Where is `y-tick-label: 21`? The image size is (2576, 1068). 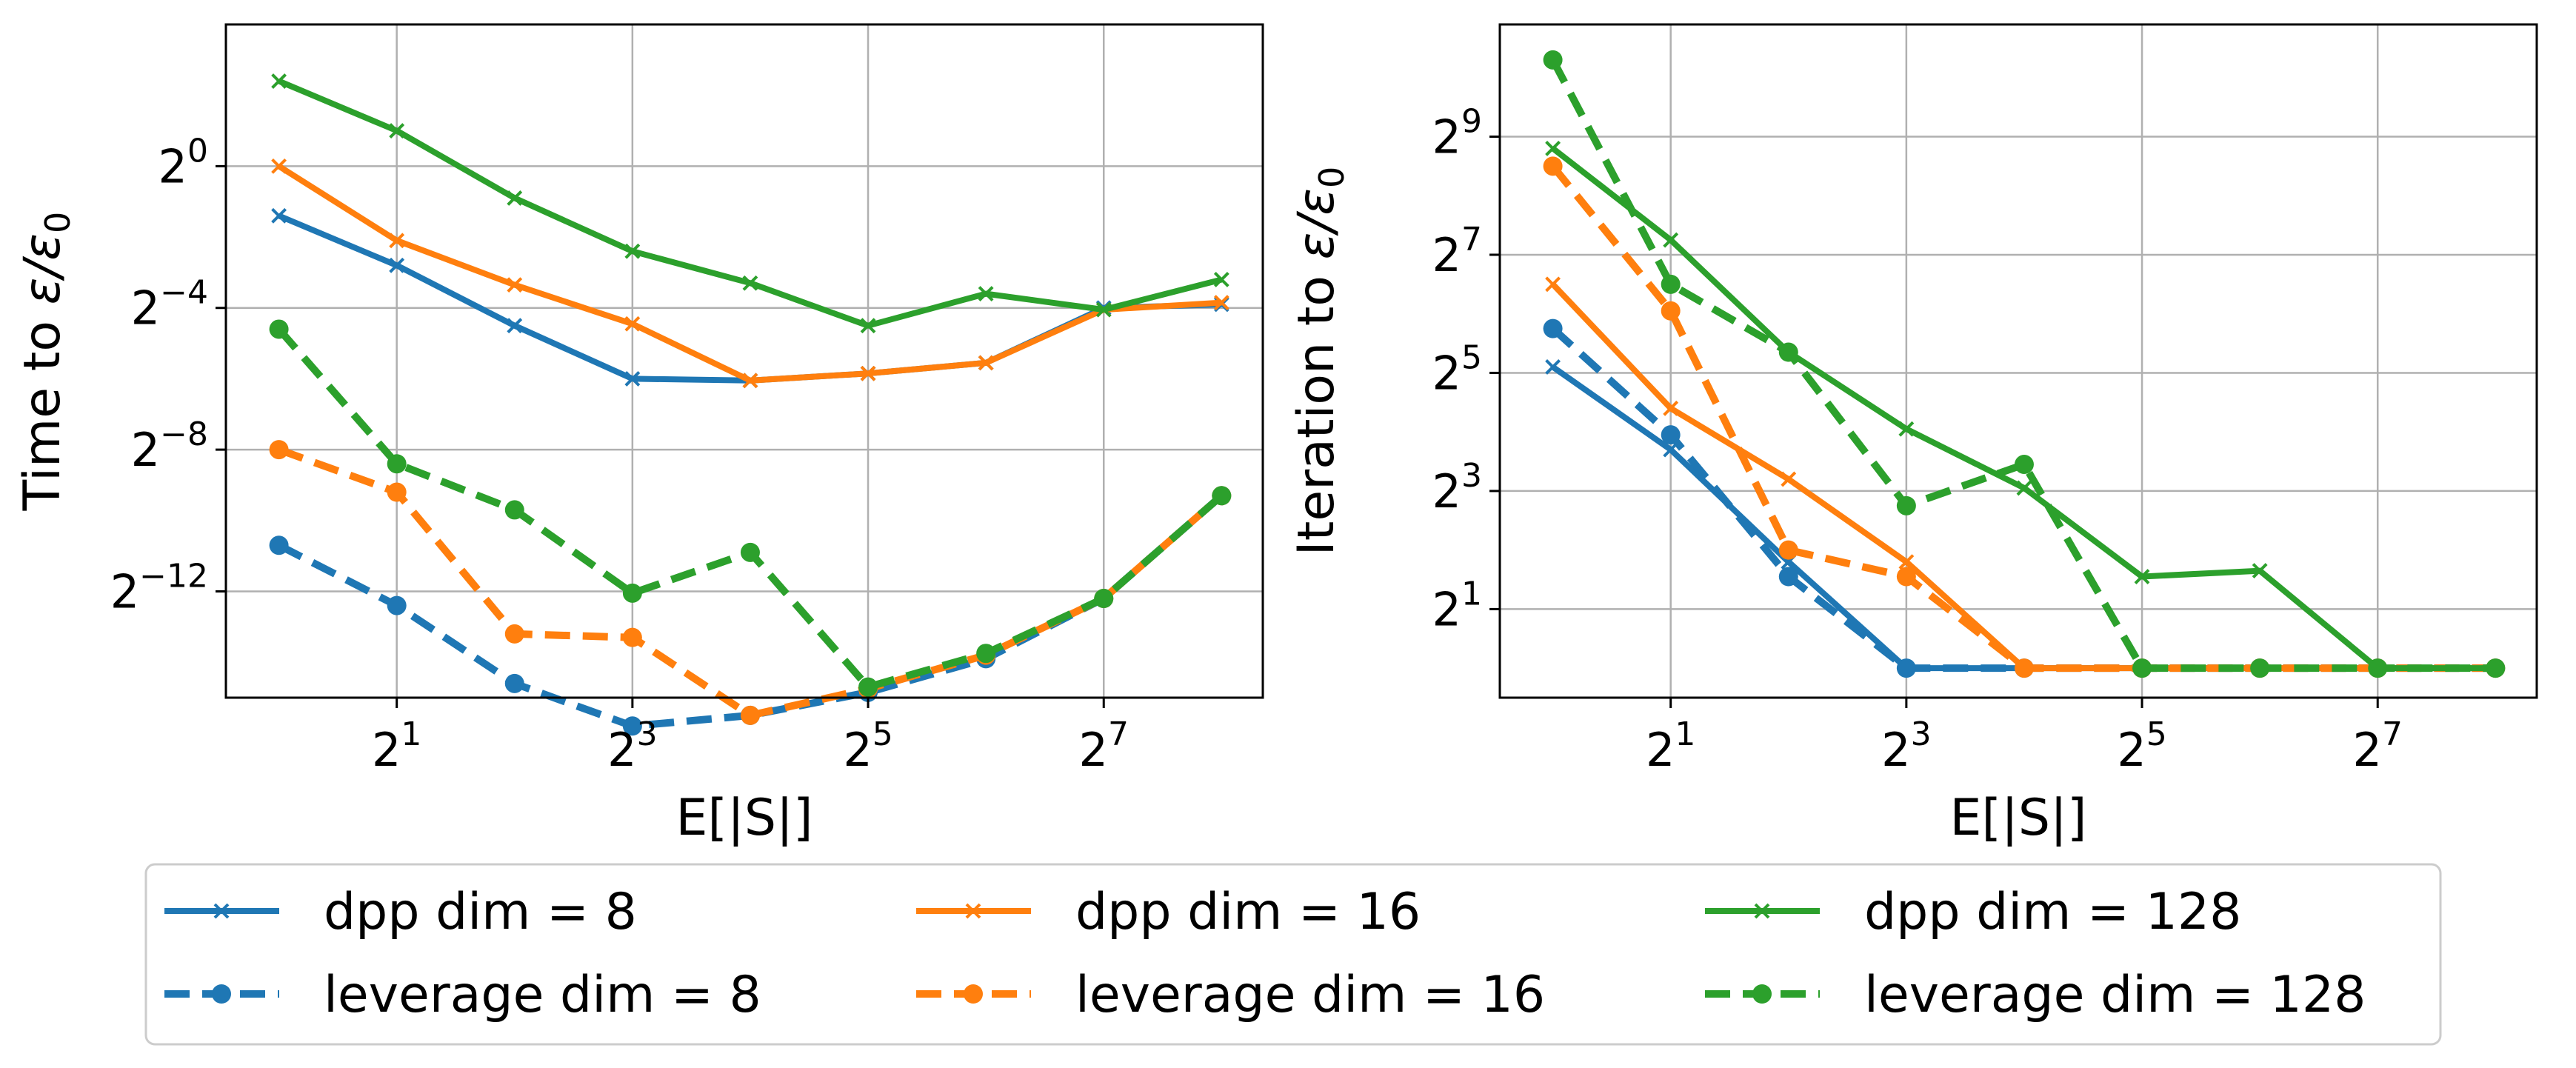 y-tick-label: 21 is located at coordinates (1457, 605).